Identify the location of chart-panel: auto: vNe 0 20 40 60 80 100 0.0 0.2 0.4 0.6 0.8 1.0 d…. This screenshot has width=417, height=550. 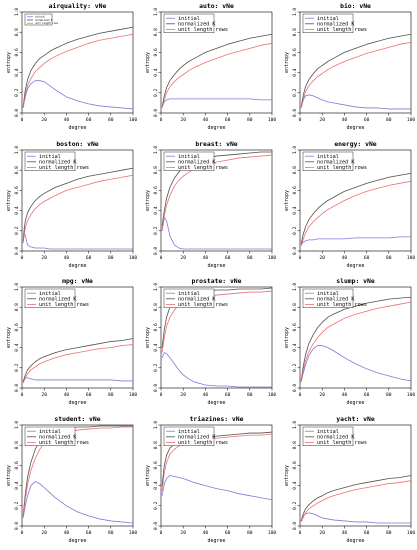
(210, 66).